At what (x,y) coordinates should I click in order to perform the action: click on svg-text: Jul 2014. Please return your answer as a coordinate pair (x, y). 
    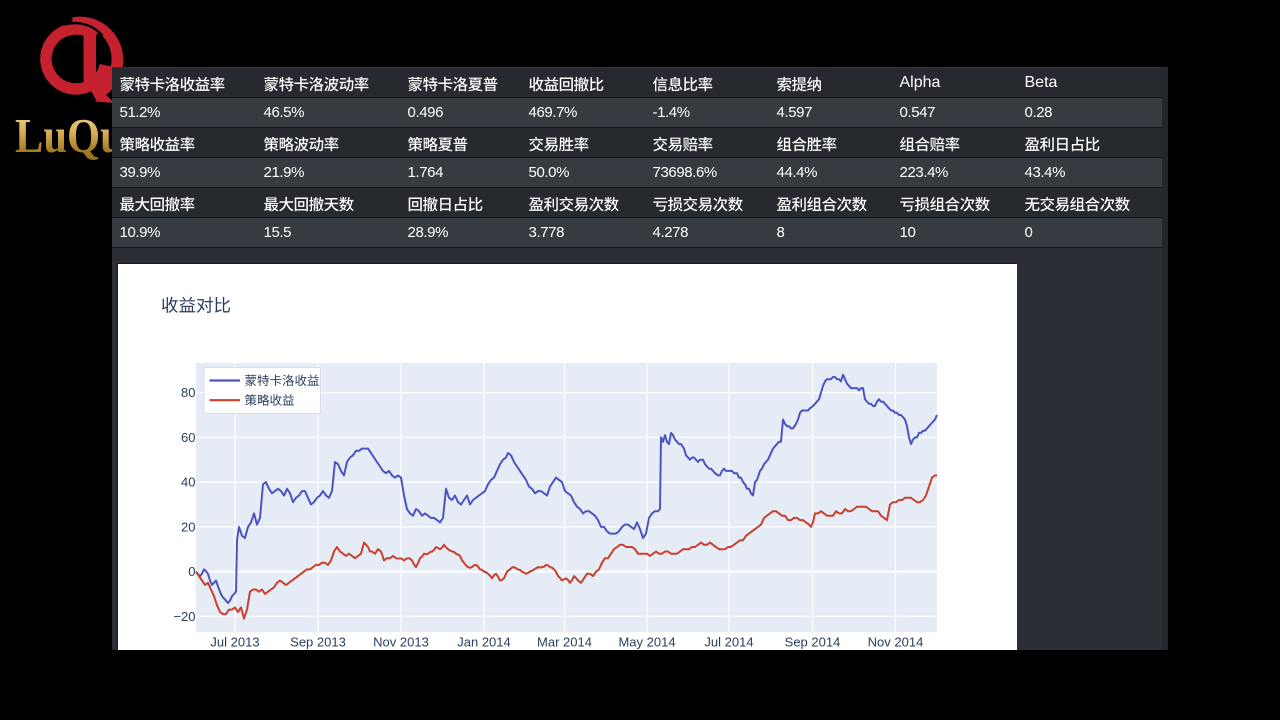
    Looking at the image, I should click on (728, 642).